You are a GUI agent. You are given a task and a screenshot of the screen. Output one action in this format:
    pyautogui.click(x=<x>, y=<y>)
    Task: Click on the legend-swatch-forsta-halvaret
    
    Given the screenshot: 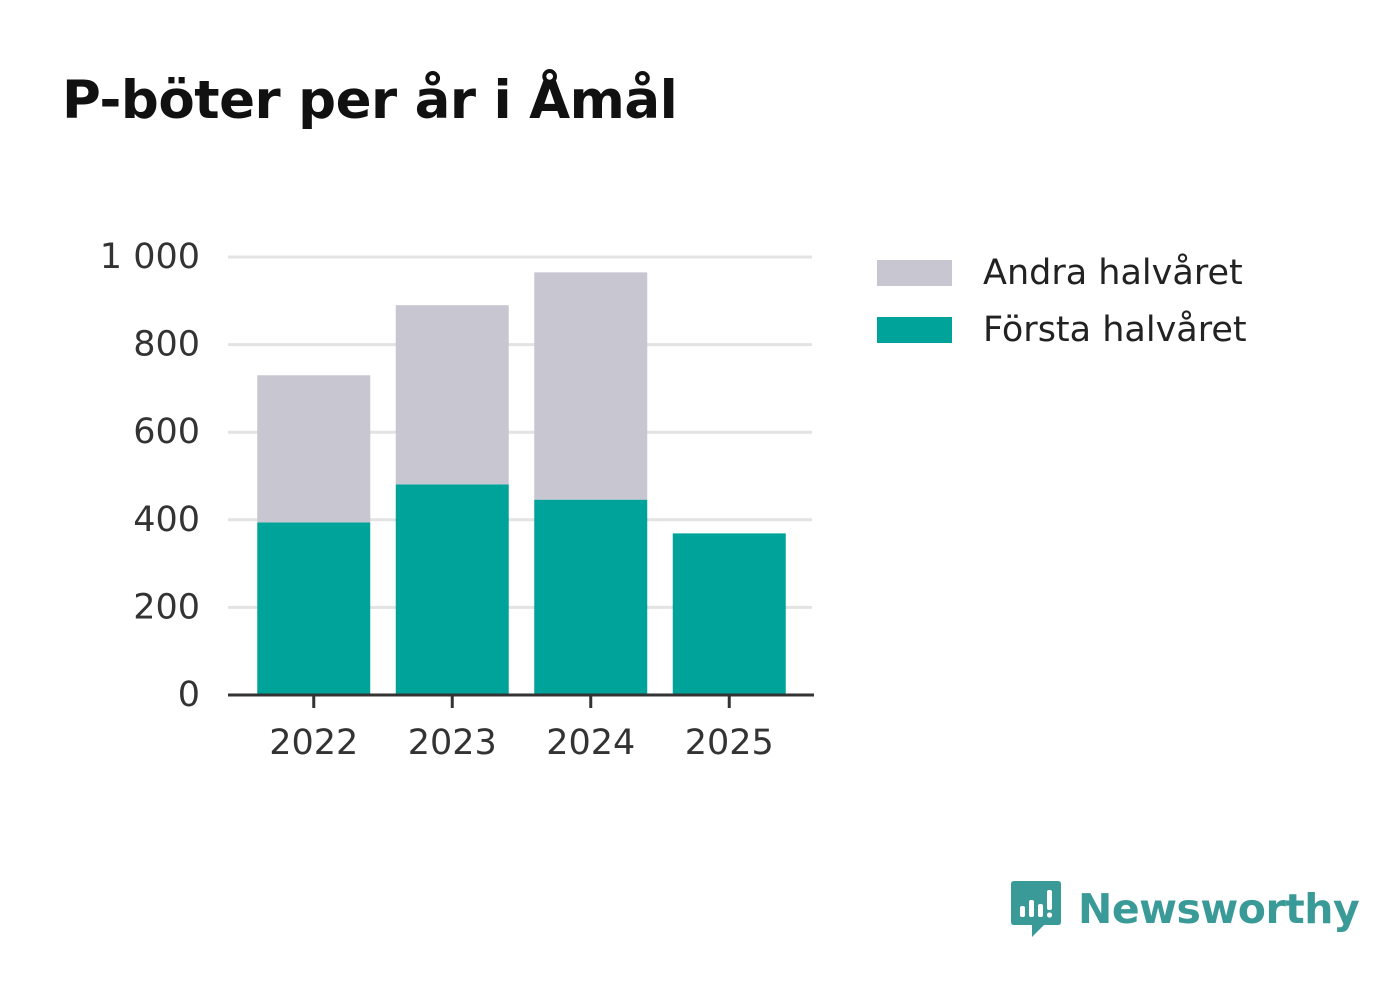 What is the action you would take?
    pyautogui.click(x=914, y=329)
    